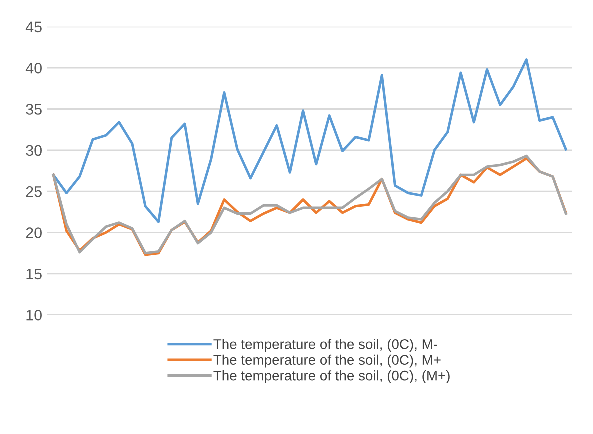 This screenshot has width=593, height=434. Describe the element at coordinates (34, 274) in the screenshot. I see `y-tick-label: 15` at that location.